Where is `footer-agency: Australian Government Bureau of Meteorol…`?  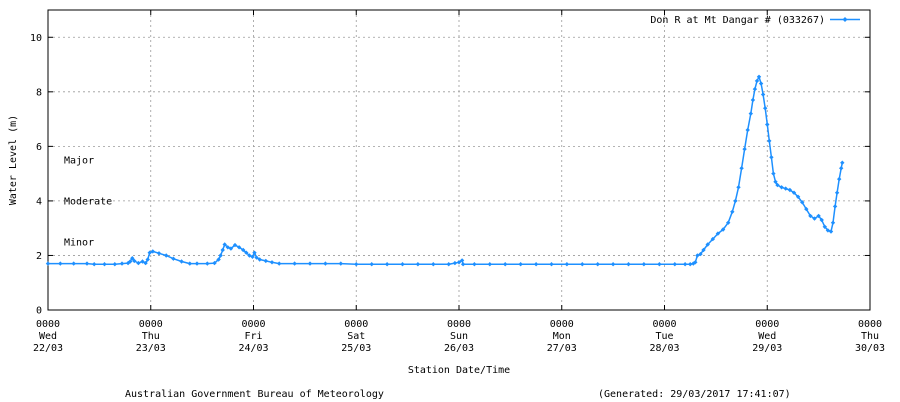 footer-agency: Australian Government Bureau of Meteorol… is located at coordinates (254, 394).